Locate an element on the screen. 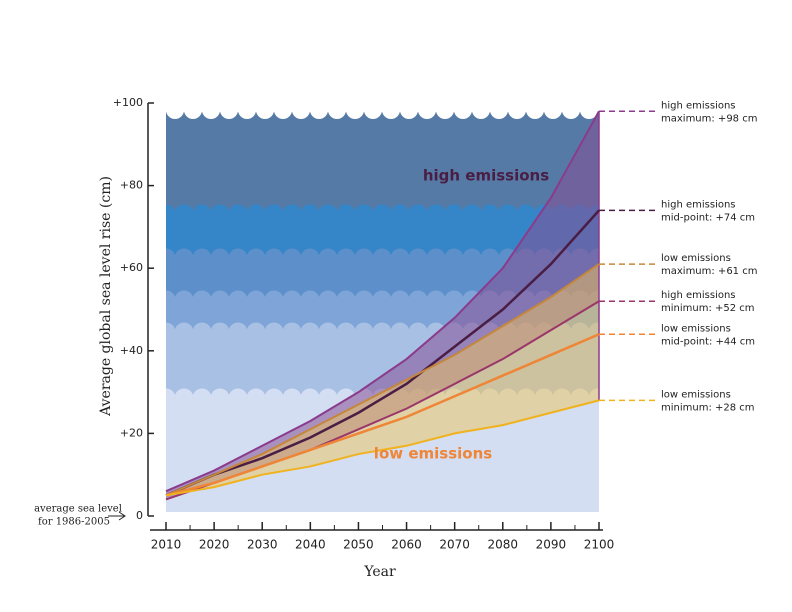 This screenshot has width=792, height=612. x-tick-label: 2030 is located at coordinates (262, 545).